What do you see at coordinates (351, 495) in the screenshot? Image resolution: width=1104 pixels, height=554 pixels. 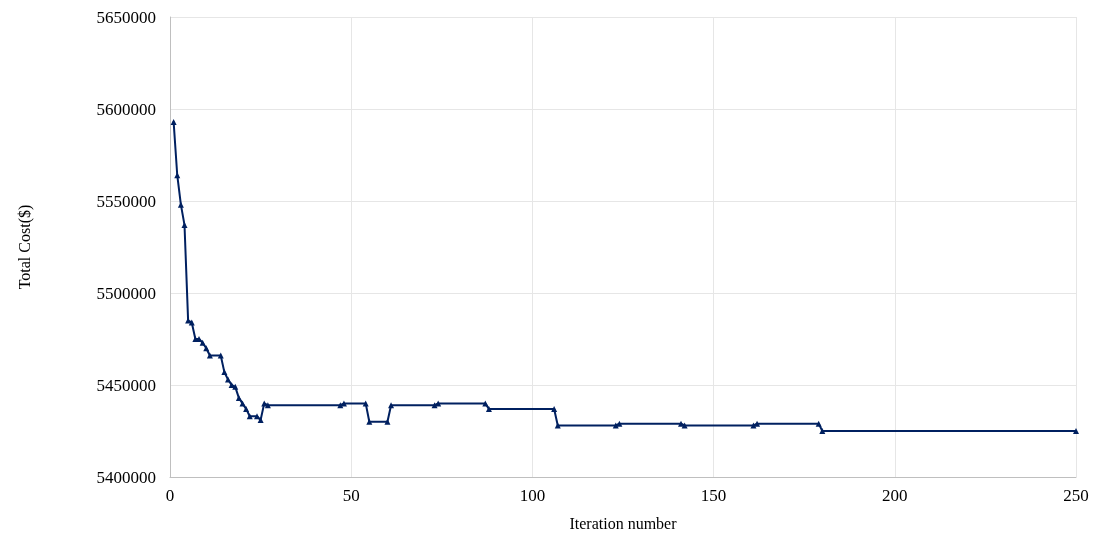 I see `x-tick-label: 50` at bounding box center [351, 495].